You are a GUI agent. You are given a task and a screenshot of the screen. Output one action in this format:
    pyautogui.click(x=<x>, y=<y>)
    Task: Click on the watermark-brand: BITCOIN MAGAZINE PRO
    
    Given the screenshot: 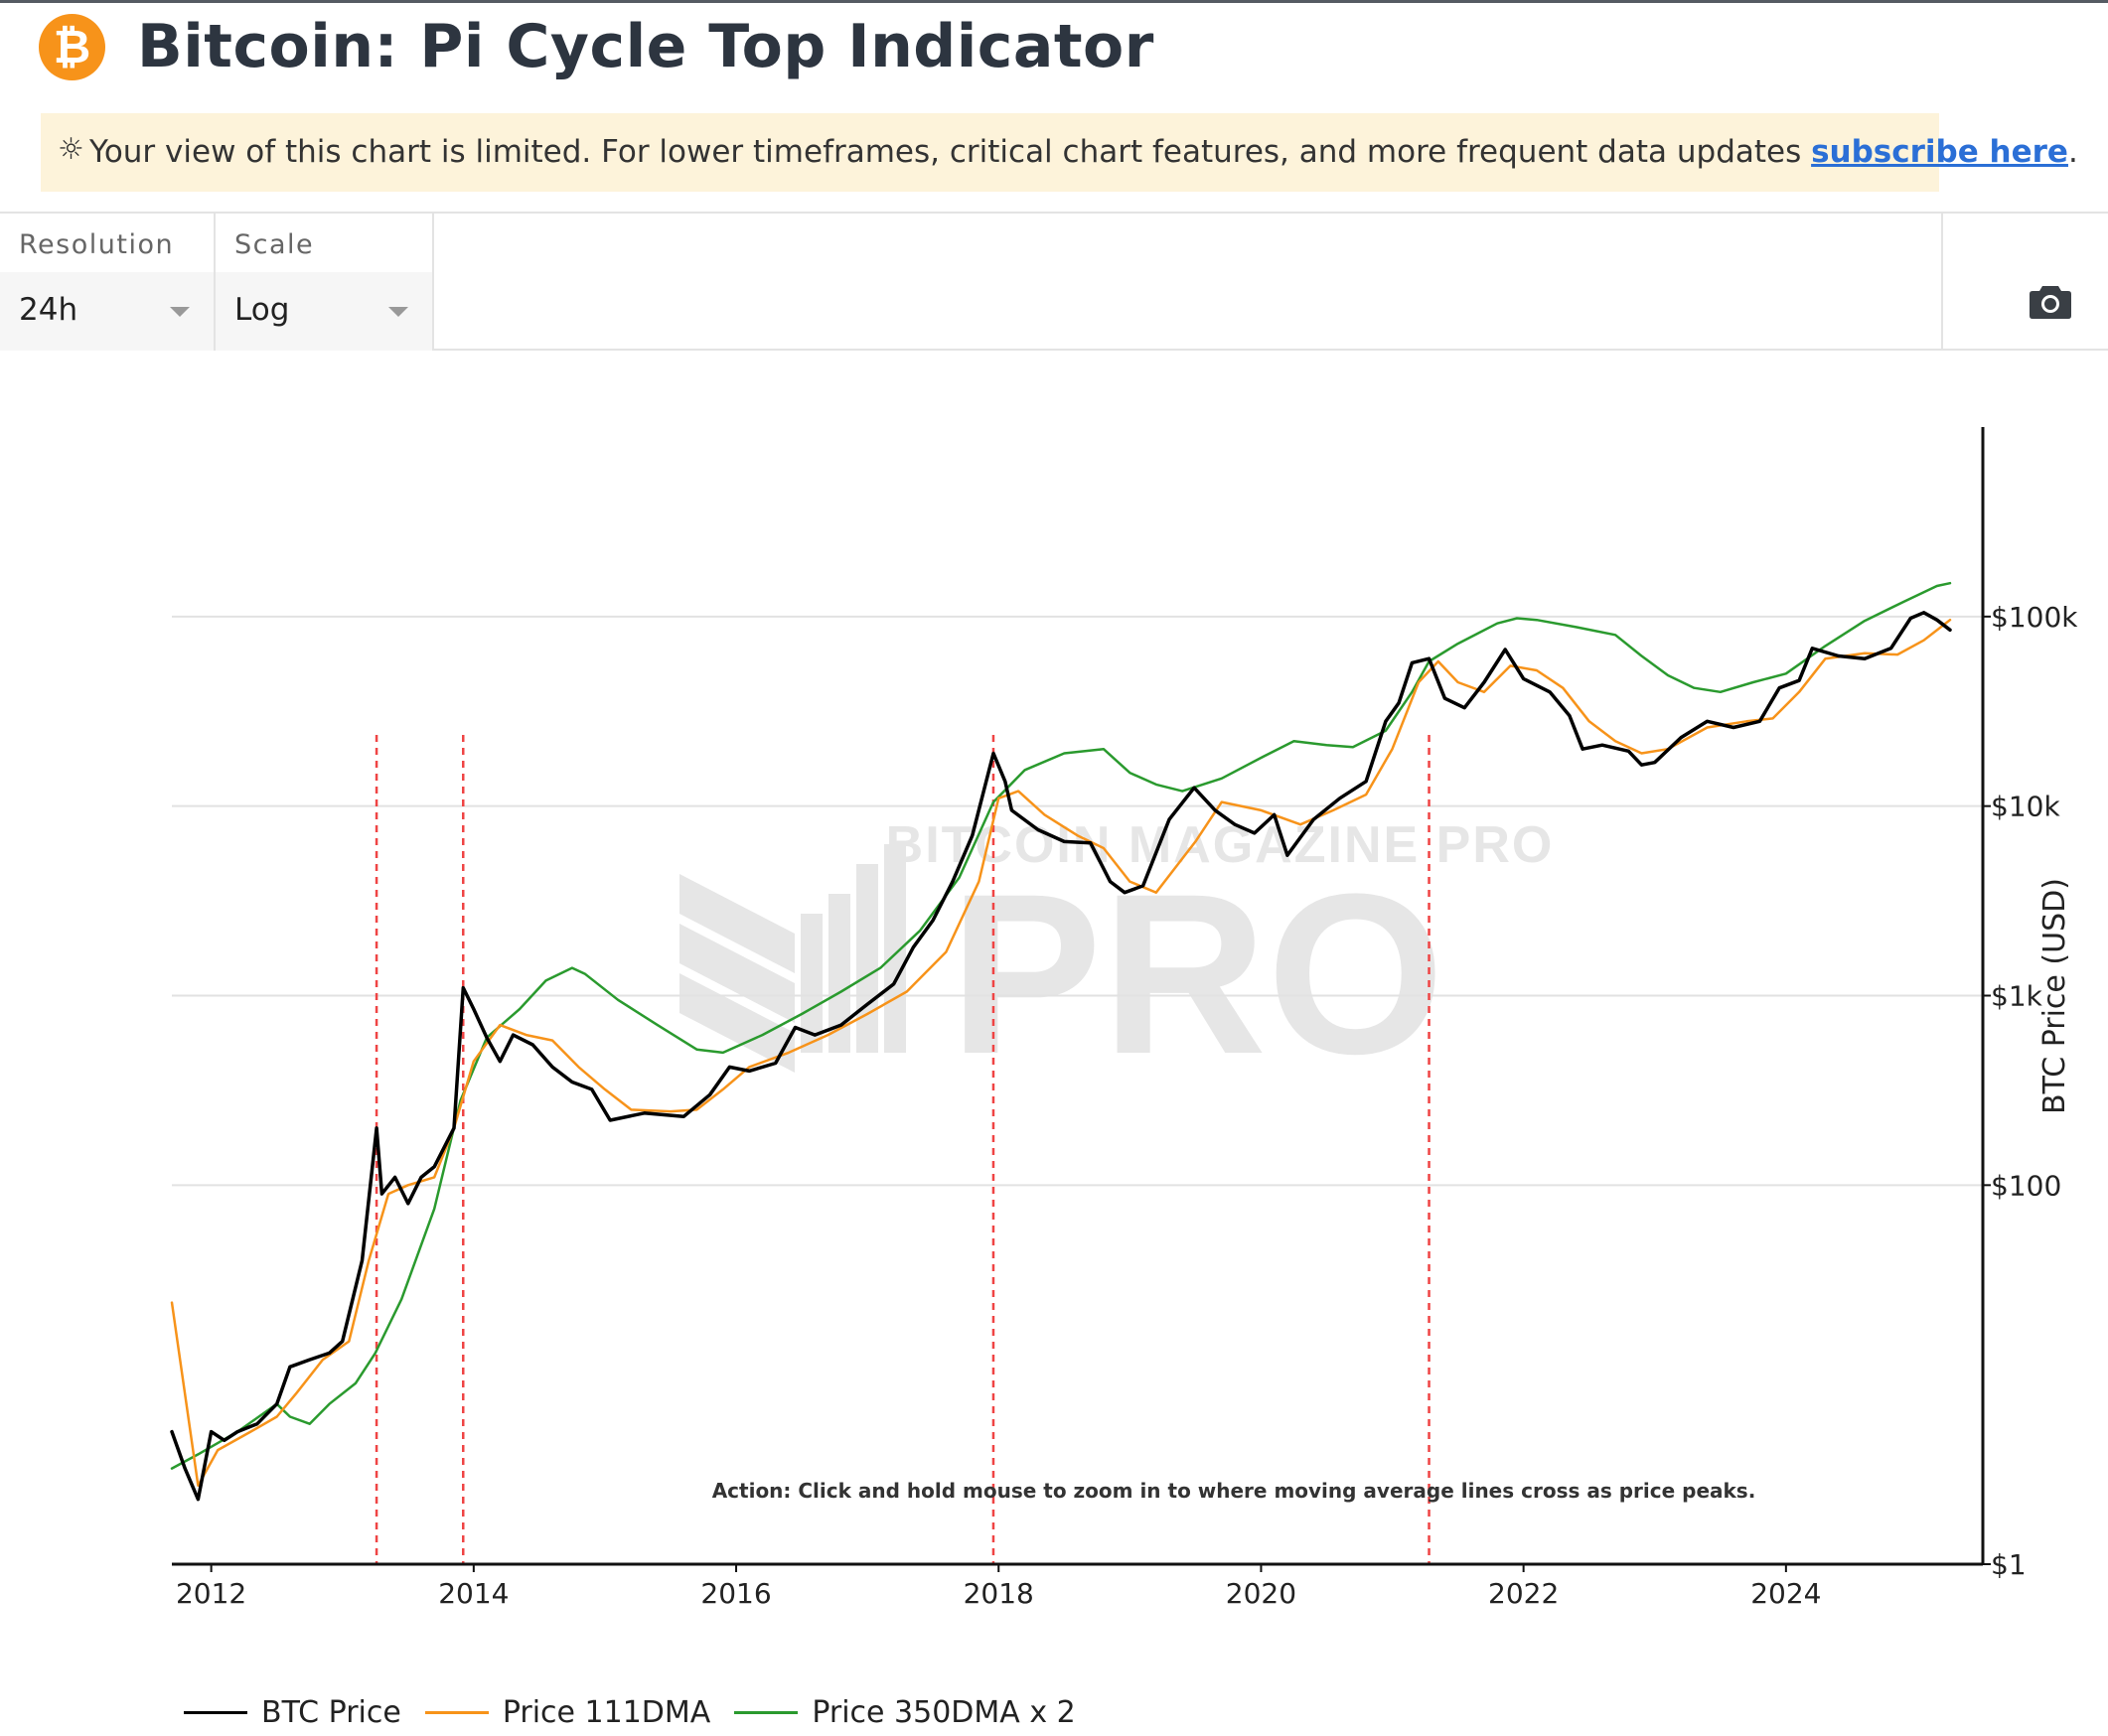 What is the action you would take?
    pyautogui.click(x=1220, y=845)
    